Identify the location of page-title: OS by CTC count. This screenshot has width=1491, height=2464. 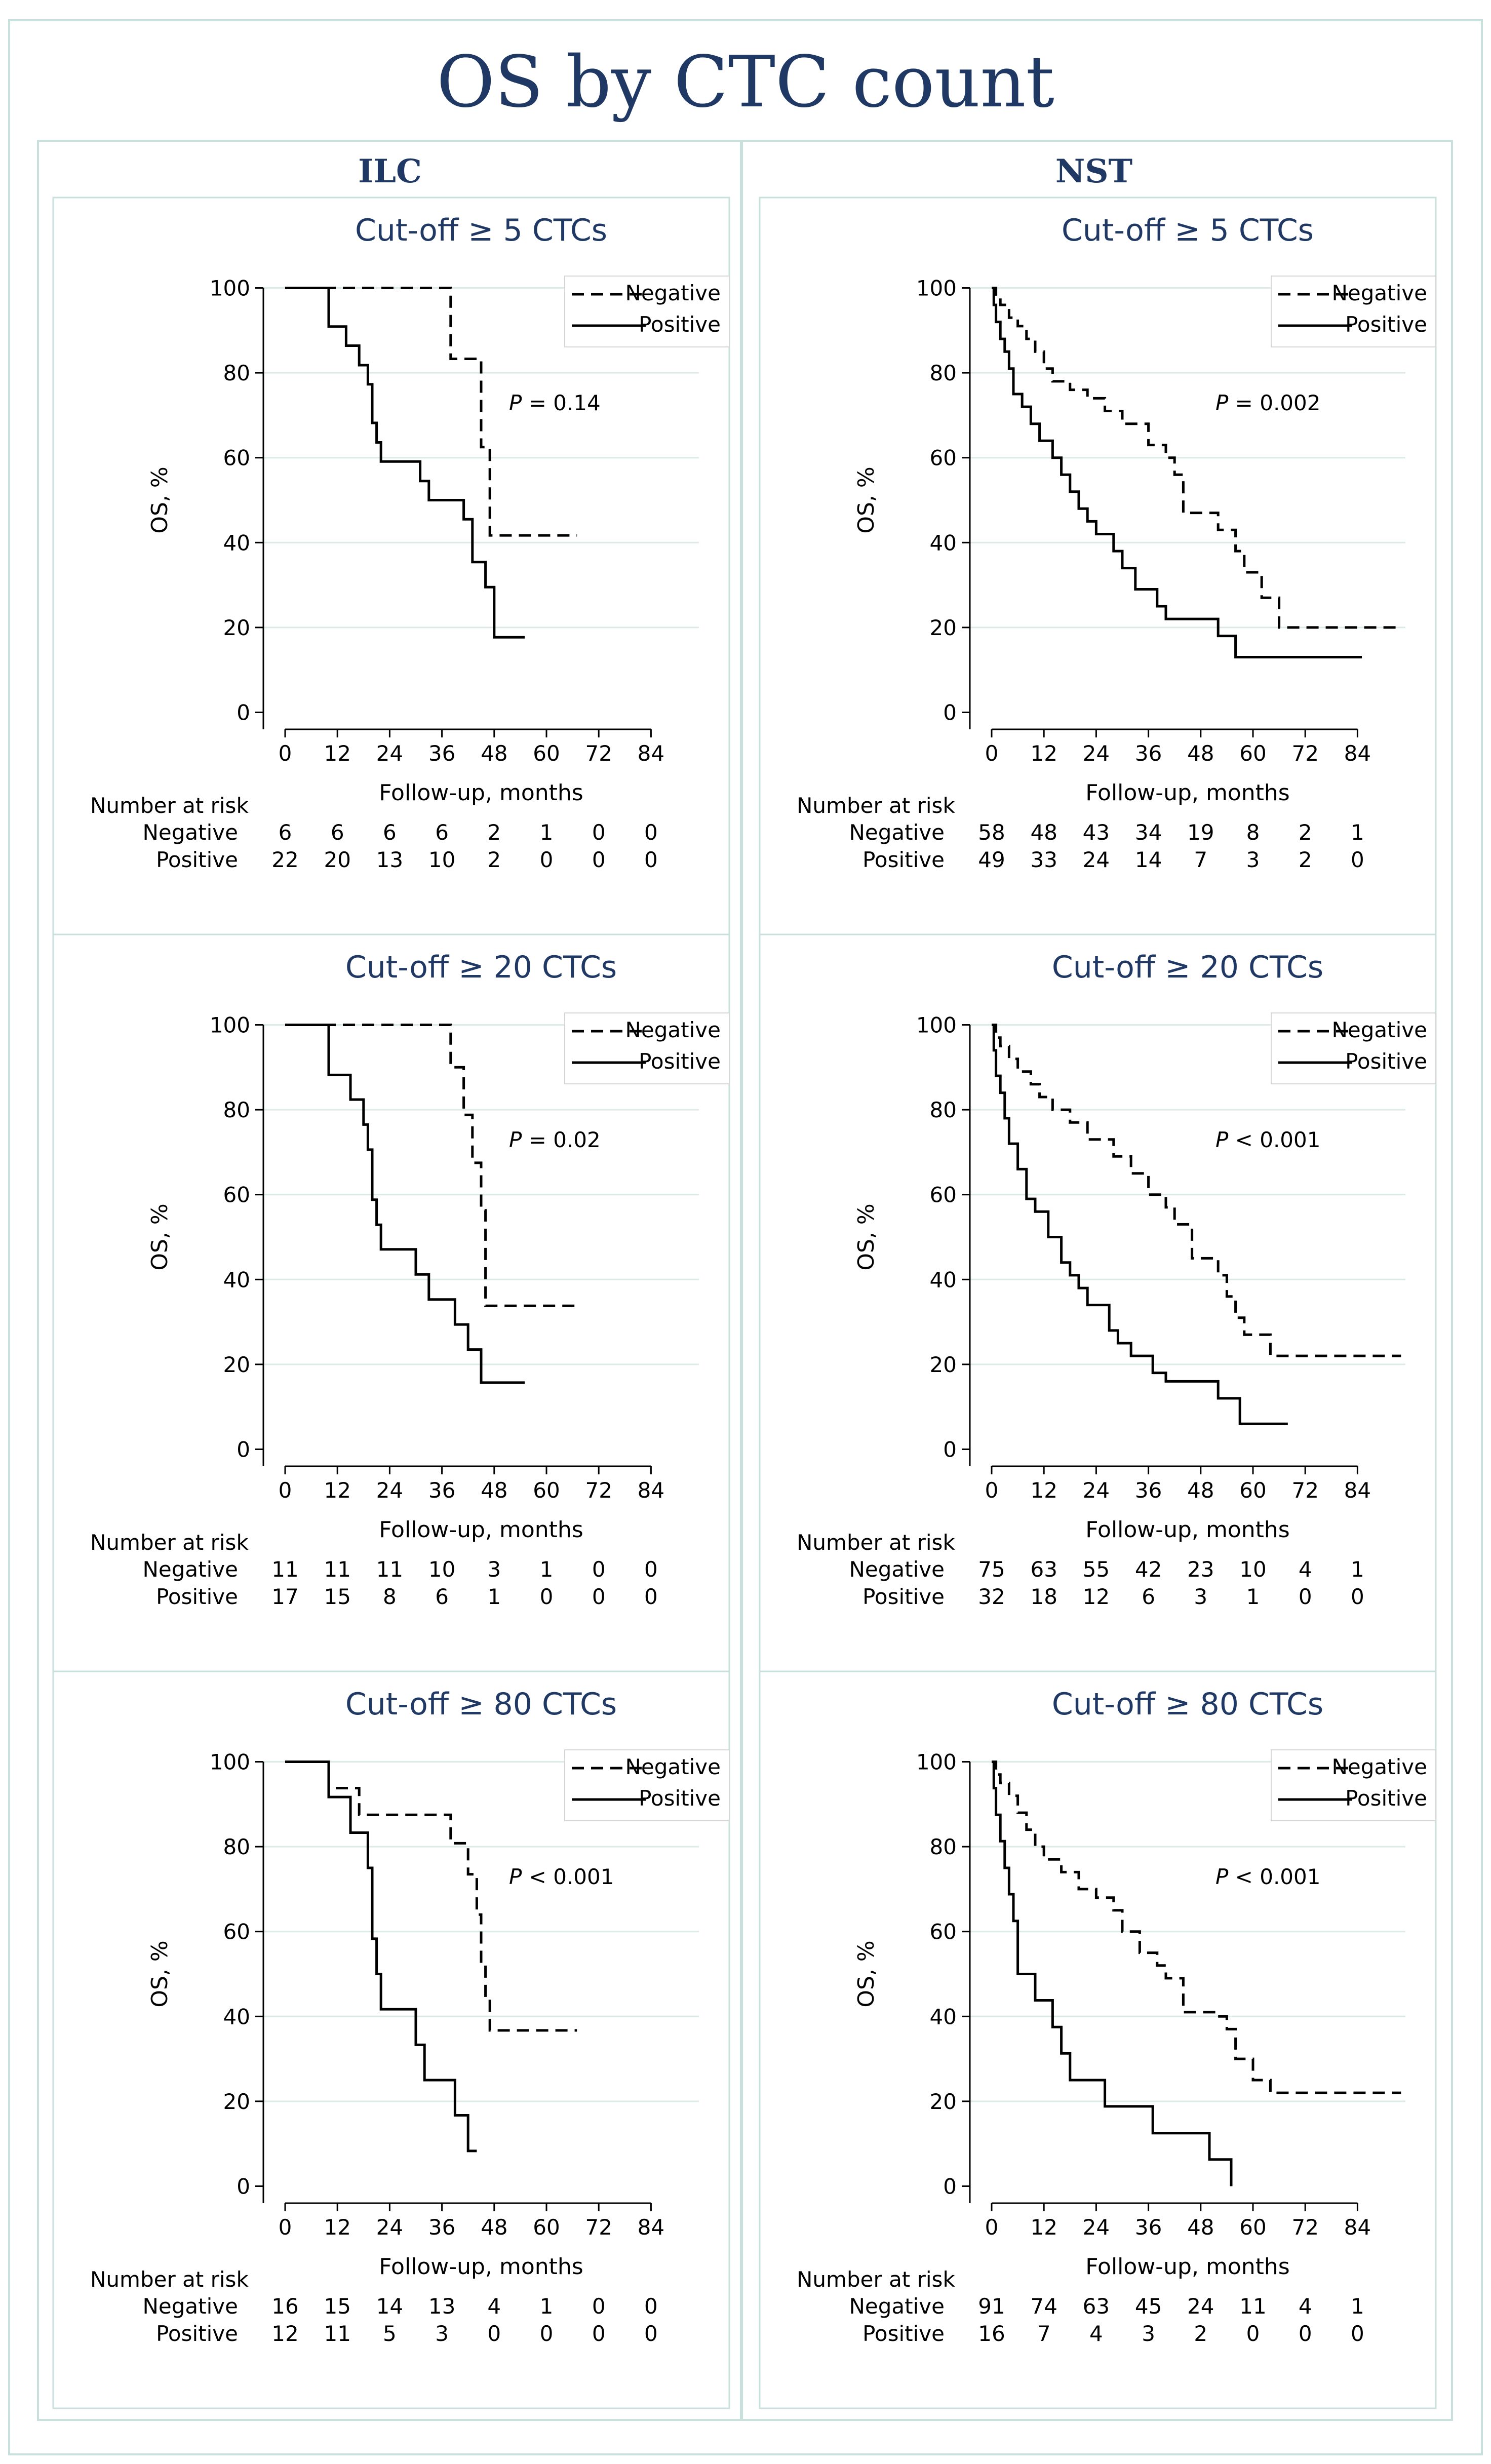
(745, 82).